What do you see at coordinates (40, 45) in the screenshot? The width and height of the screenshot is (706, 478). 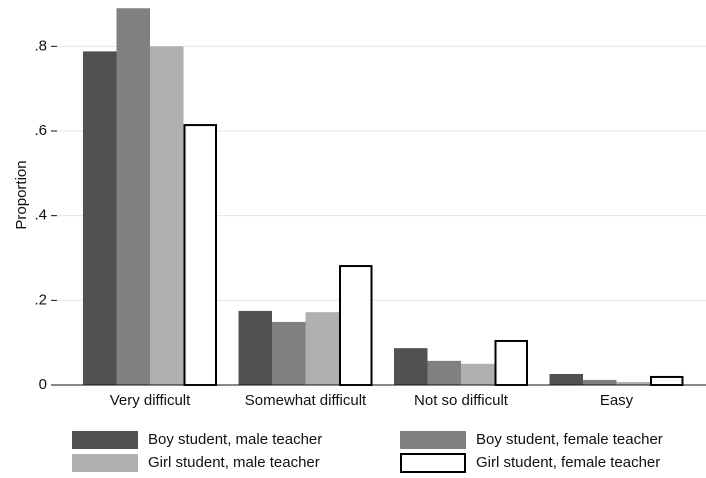 I see `y-tick-label: .8` at bounding box center [40, 45].